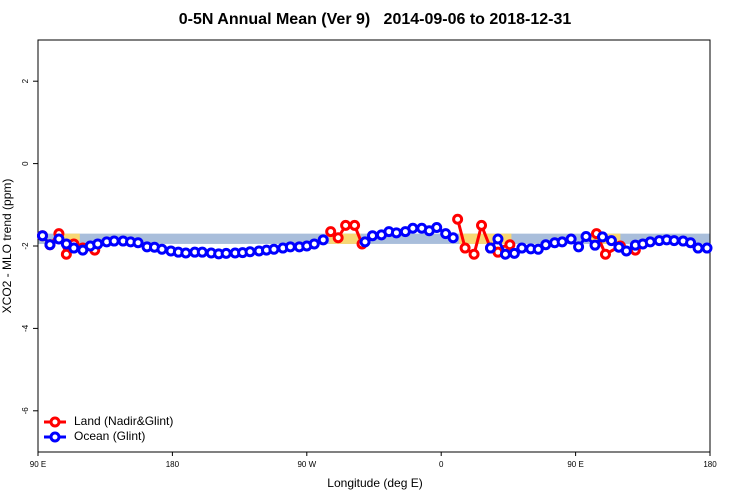 This screenshot has width=750, height=500. I want to click on y-tick-label: -4, so click(25, 328).